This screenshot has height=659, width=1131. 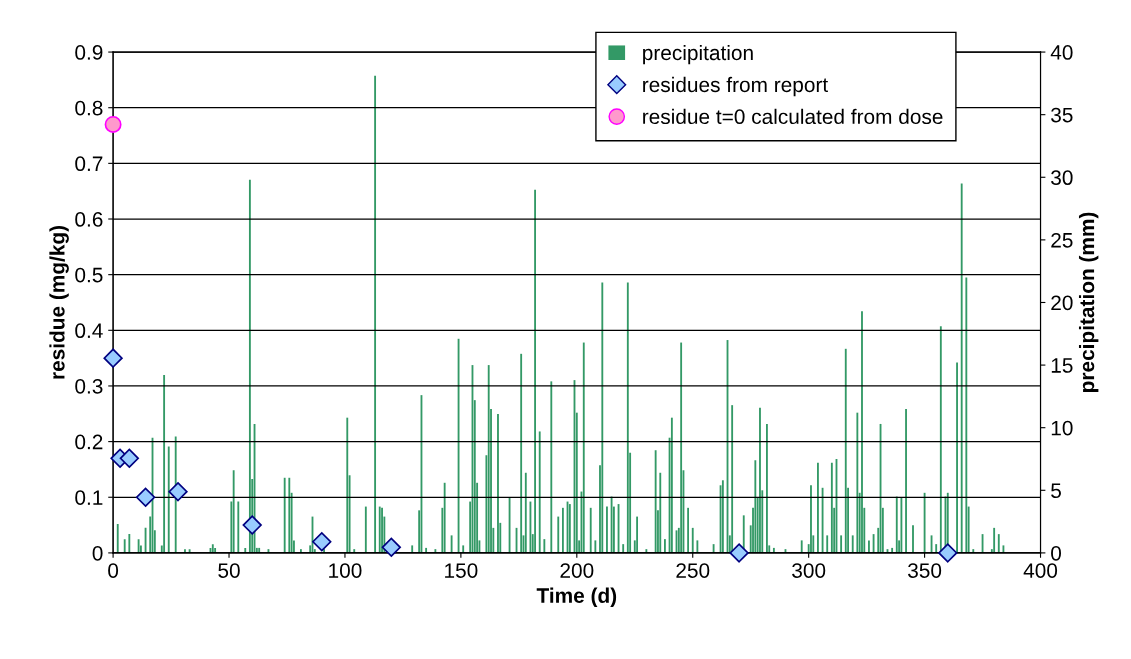 I want to click on y-tick-label: 0.9, so click(x=89, y=52).